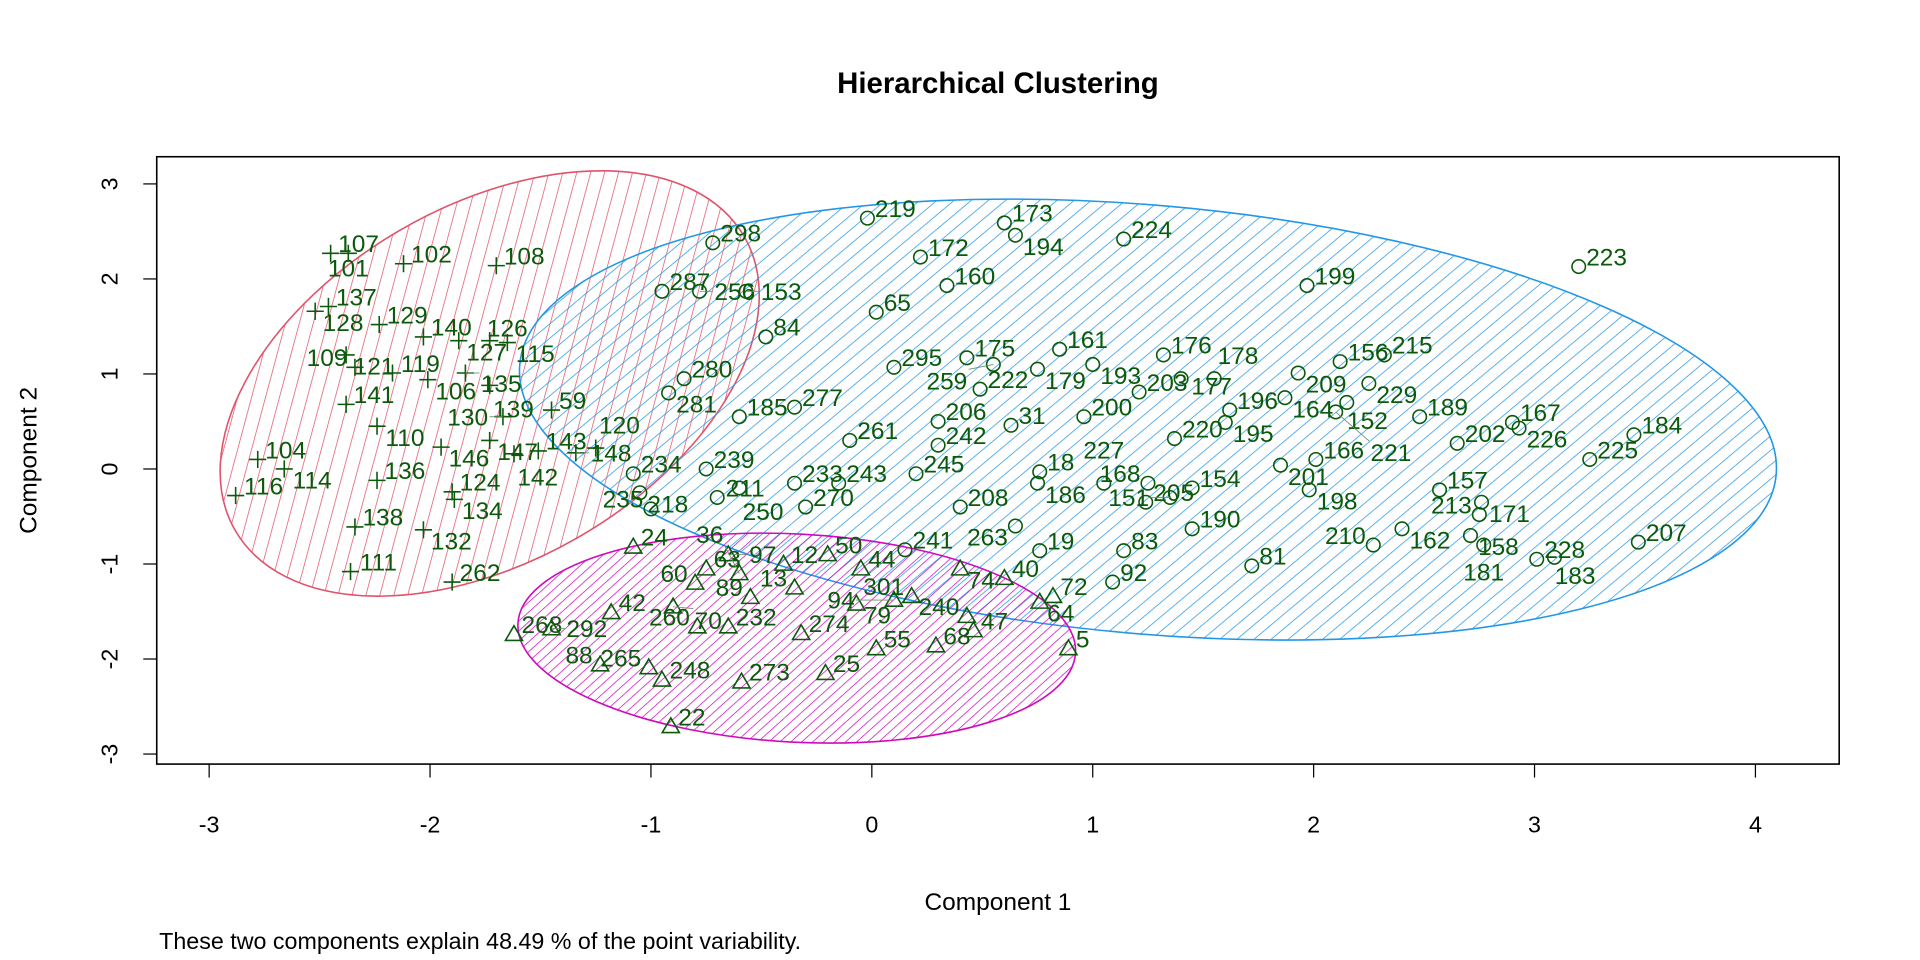 This screenshot has width=1920, height=960. Describe the element at coordinates (513, 409) in the screenshot. I see `point-label: 139` at that location.